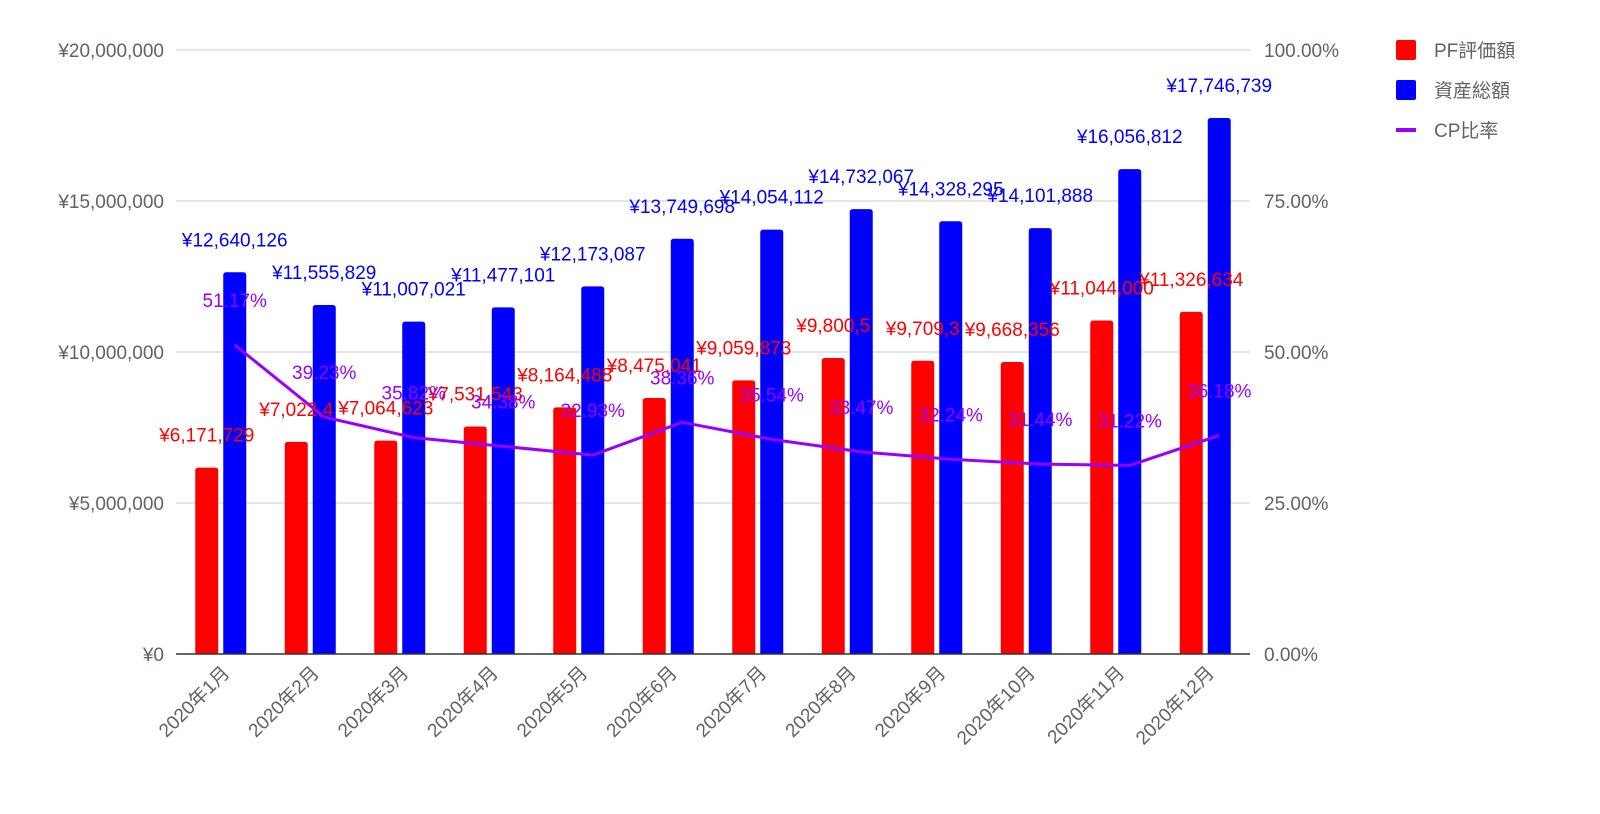  Describe the element at coordinates (950, 189) in the screenshot. I see `bar-value-label: ¥14,328,295` at that location.